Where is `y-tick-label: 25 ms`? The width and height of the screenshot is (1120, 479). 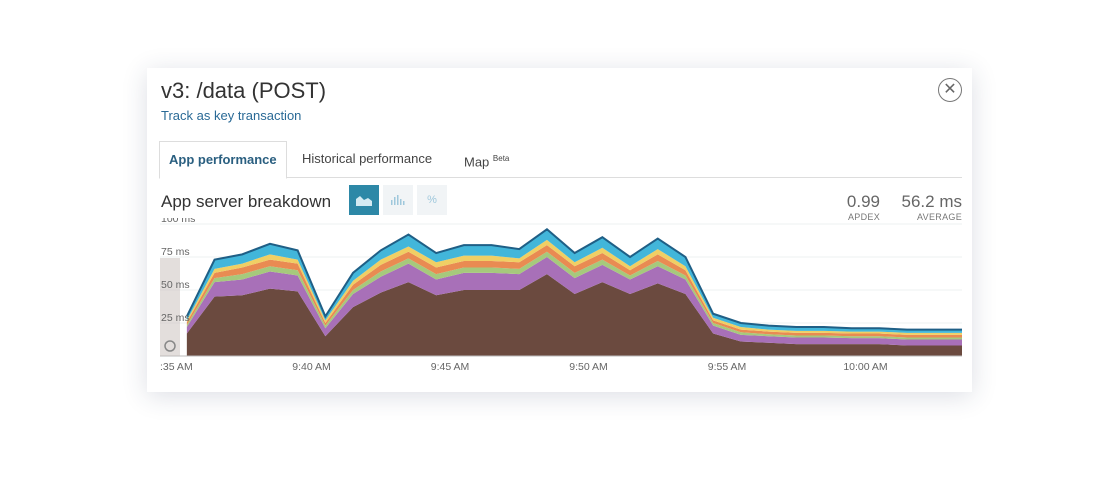
y-tick-label: 25 ms is located at coordinates (175, 318).